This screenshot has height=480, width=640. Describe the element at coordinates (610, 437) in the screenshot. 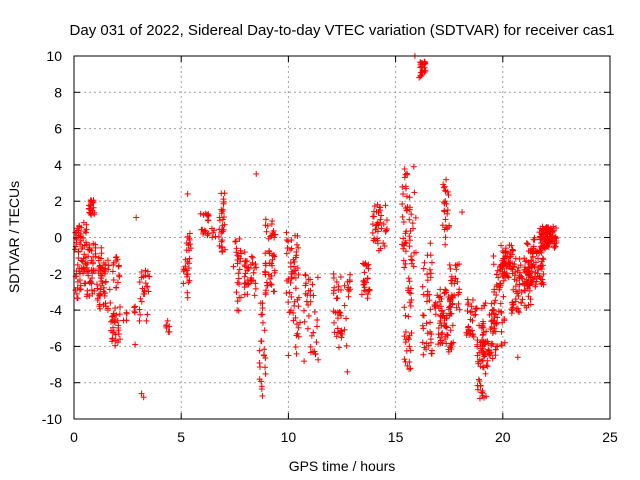

I see `x-tick-label: 25` at that location.